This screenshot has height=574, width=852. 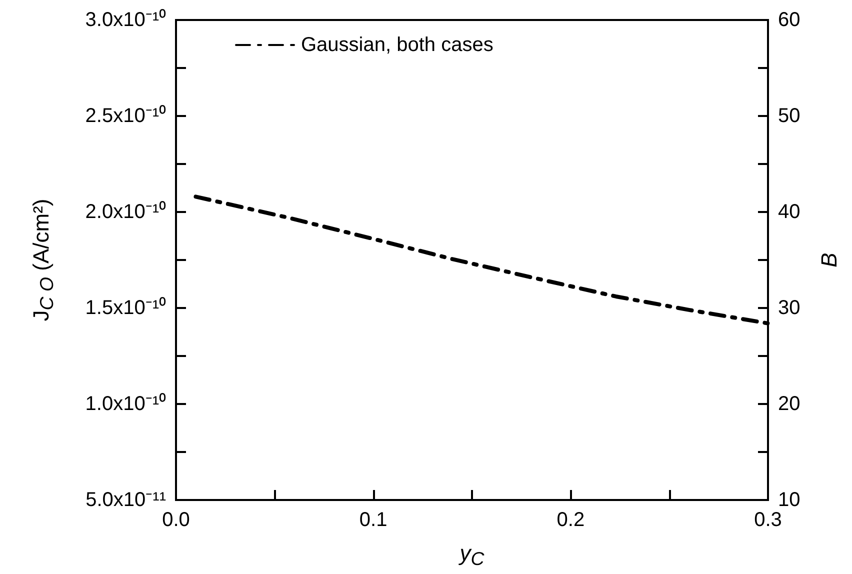 I want to click on legend-label: Gaussian, both cases, so click(x=397, y=45).